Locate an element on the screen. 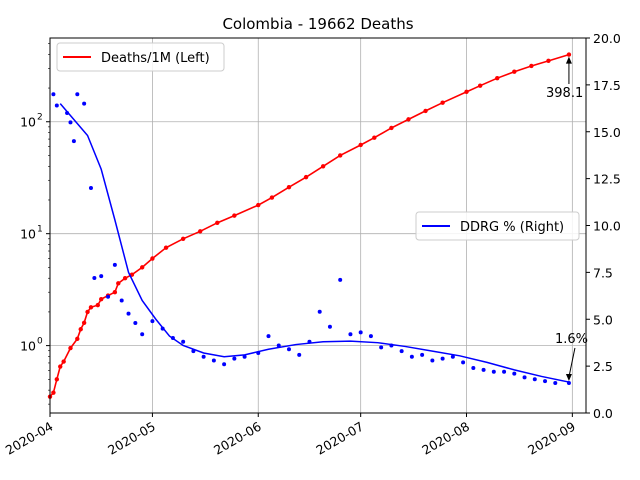 The image size is (640, 480). right-tick-label: 2.5 is located at coordinates (603, 366).